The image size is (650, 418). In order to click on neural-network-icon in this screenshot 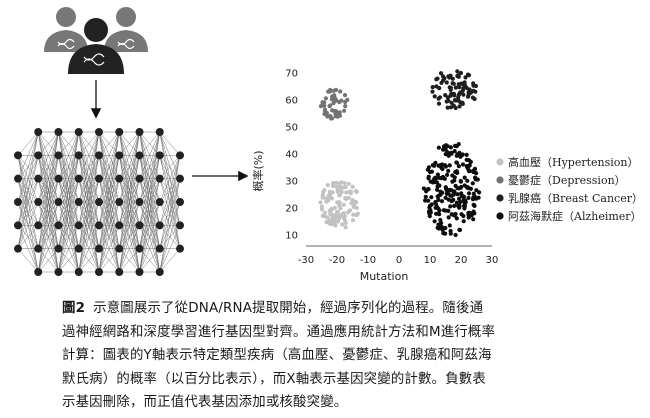, I will do `click(99, 202)`.